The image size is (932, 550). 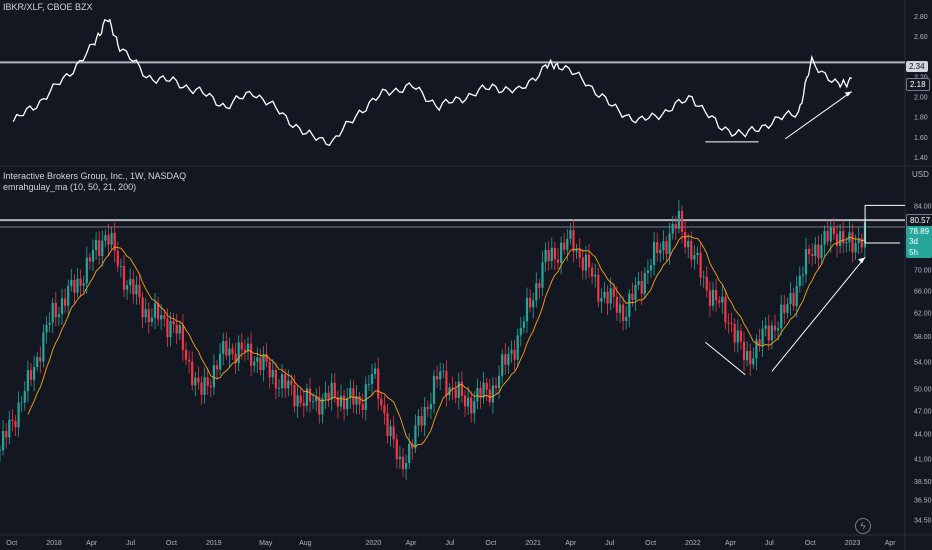 I want to click on upper-legend: IBKR/XLF, CBOE BZX, so click(x=48, y=7).